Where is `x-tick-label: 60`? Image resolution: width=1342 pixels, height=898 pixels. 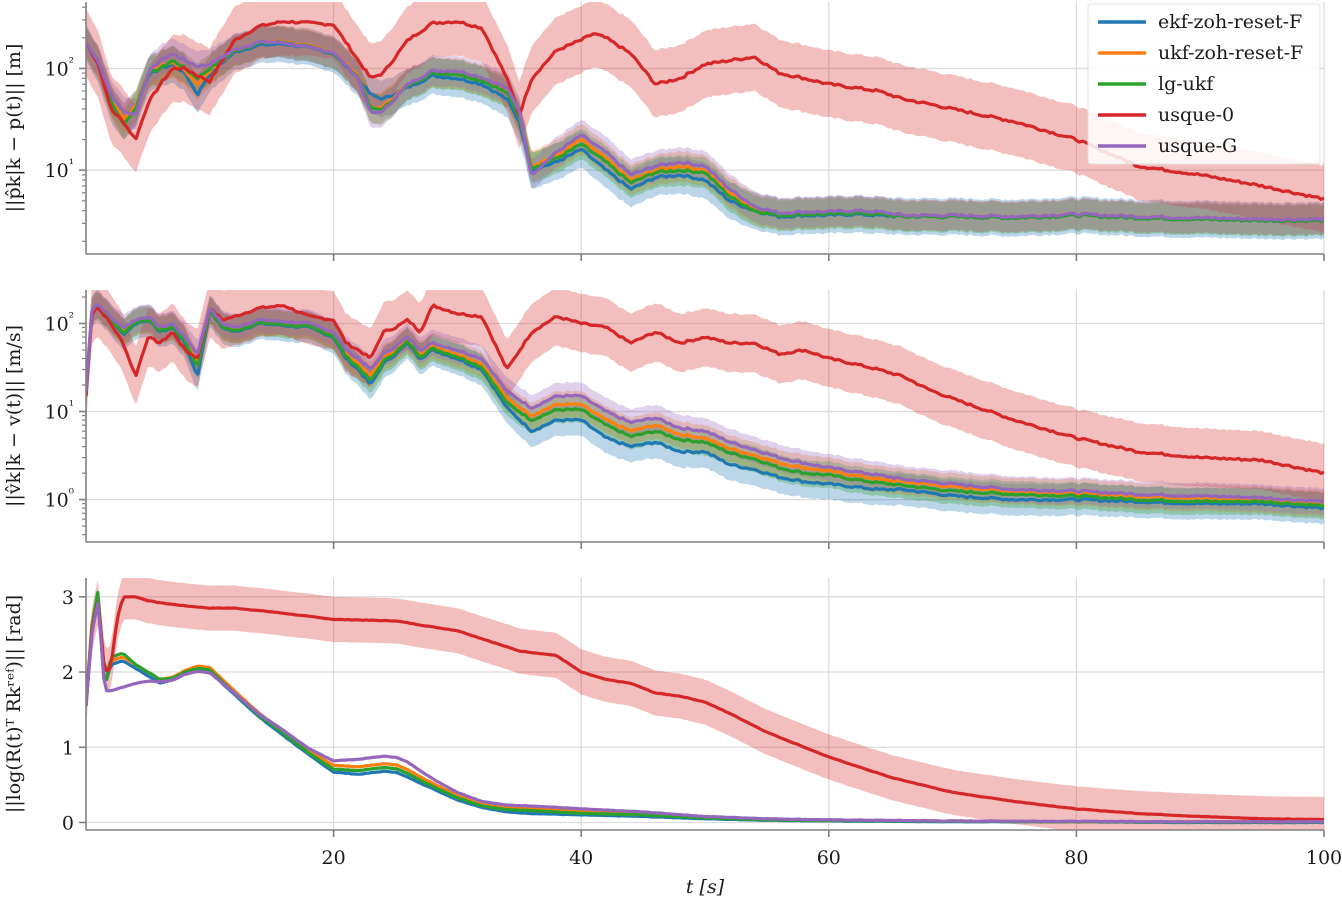
x-tick-label: 60 is located at coordinates (829, 858).